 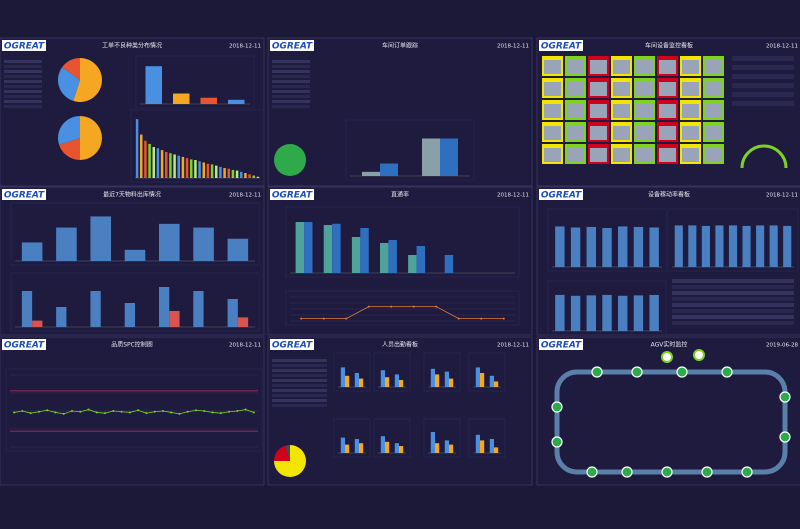 I want to click on panel: OGREAT 车间订单跟踪 2018-12-11, so click(x=400, y=112).